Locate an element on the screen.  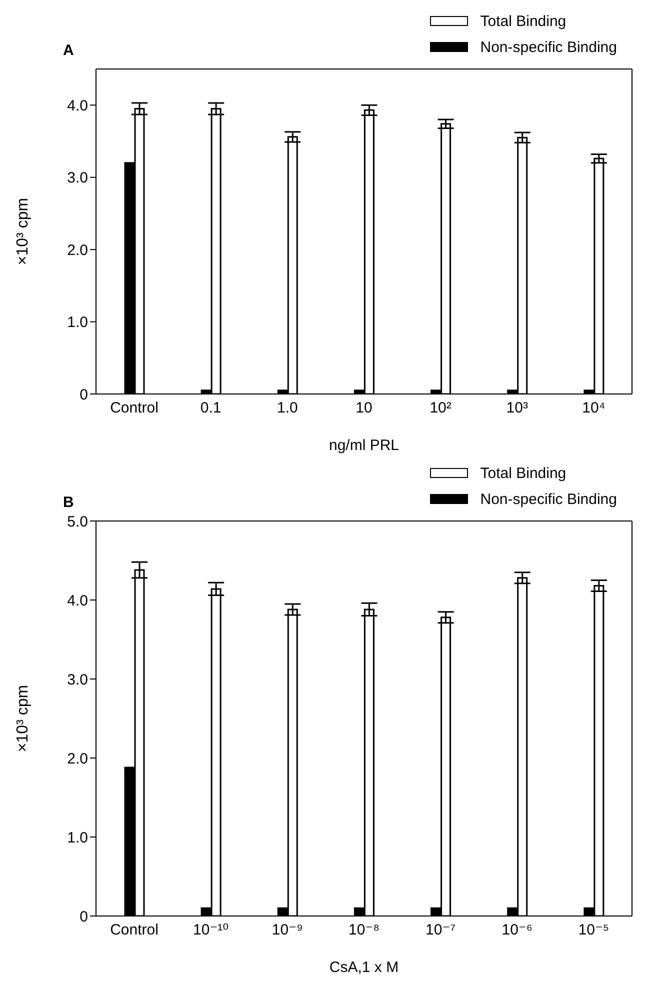
x-tick-label: 1.0 is located at coordinates (287, 408).